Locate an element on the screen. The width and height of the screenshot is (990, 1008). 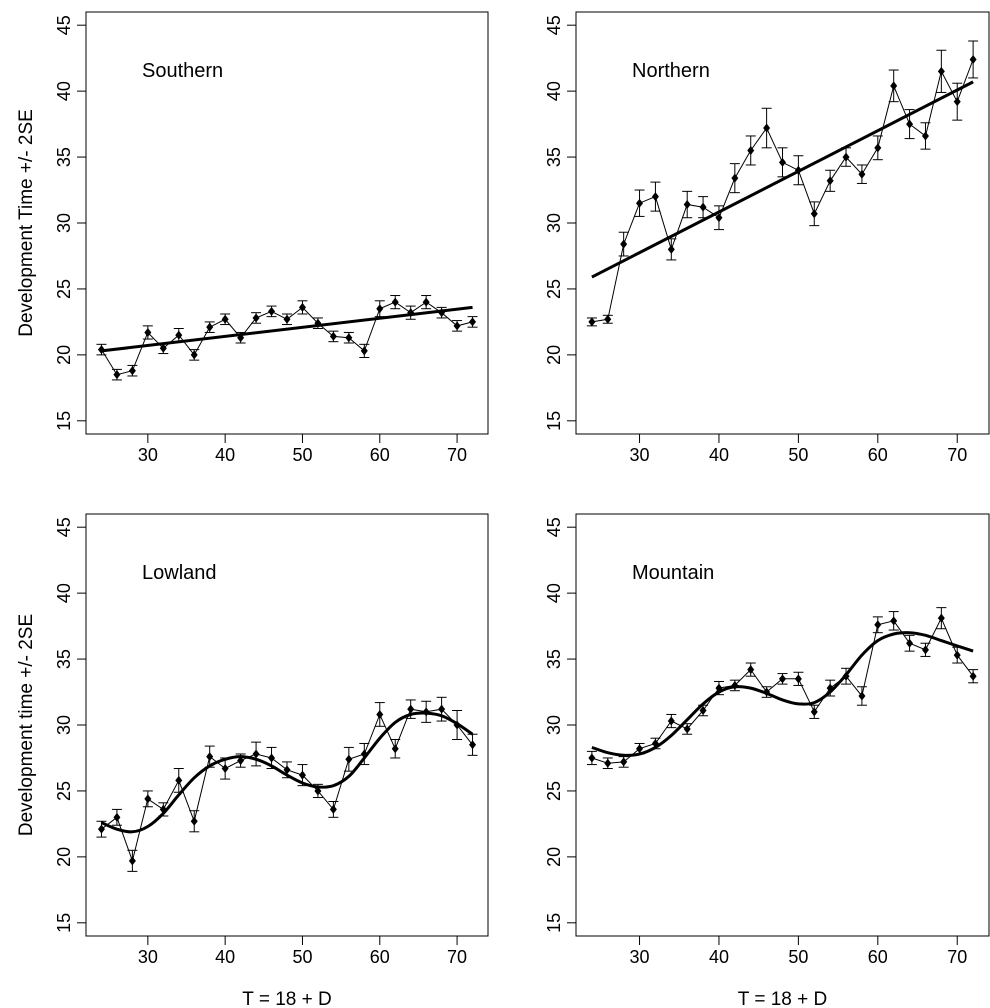
y-axis-title: Development time +/- 2SE is located at coordinates (26, 725).